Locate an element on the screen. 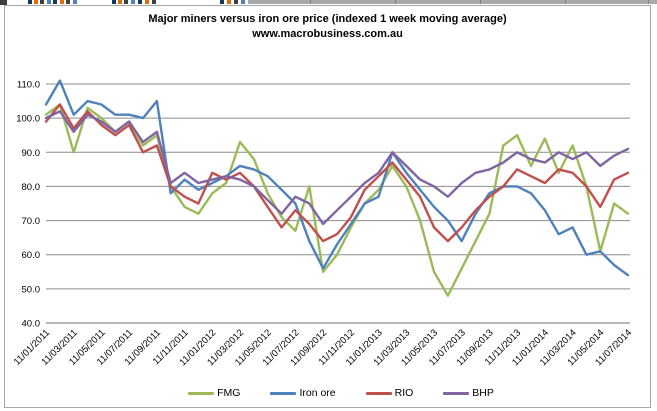 This screenshot has height=411, width=657. legend-label: BHP is located at coordinates (483, 393).